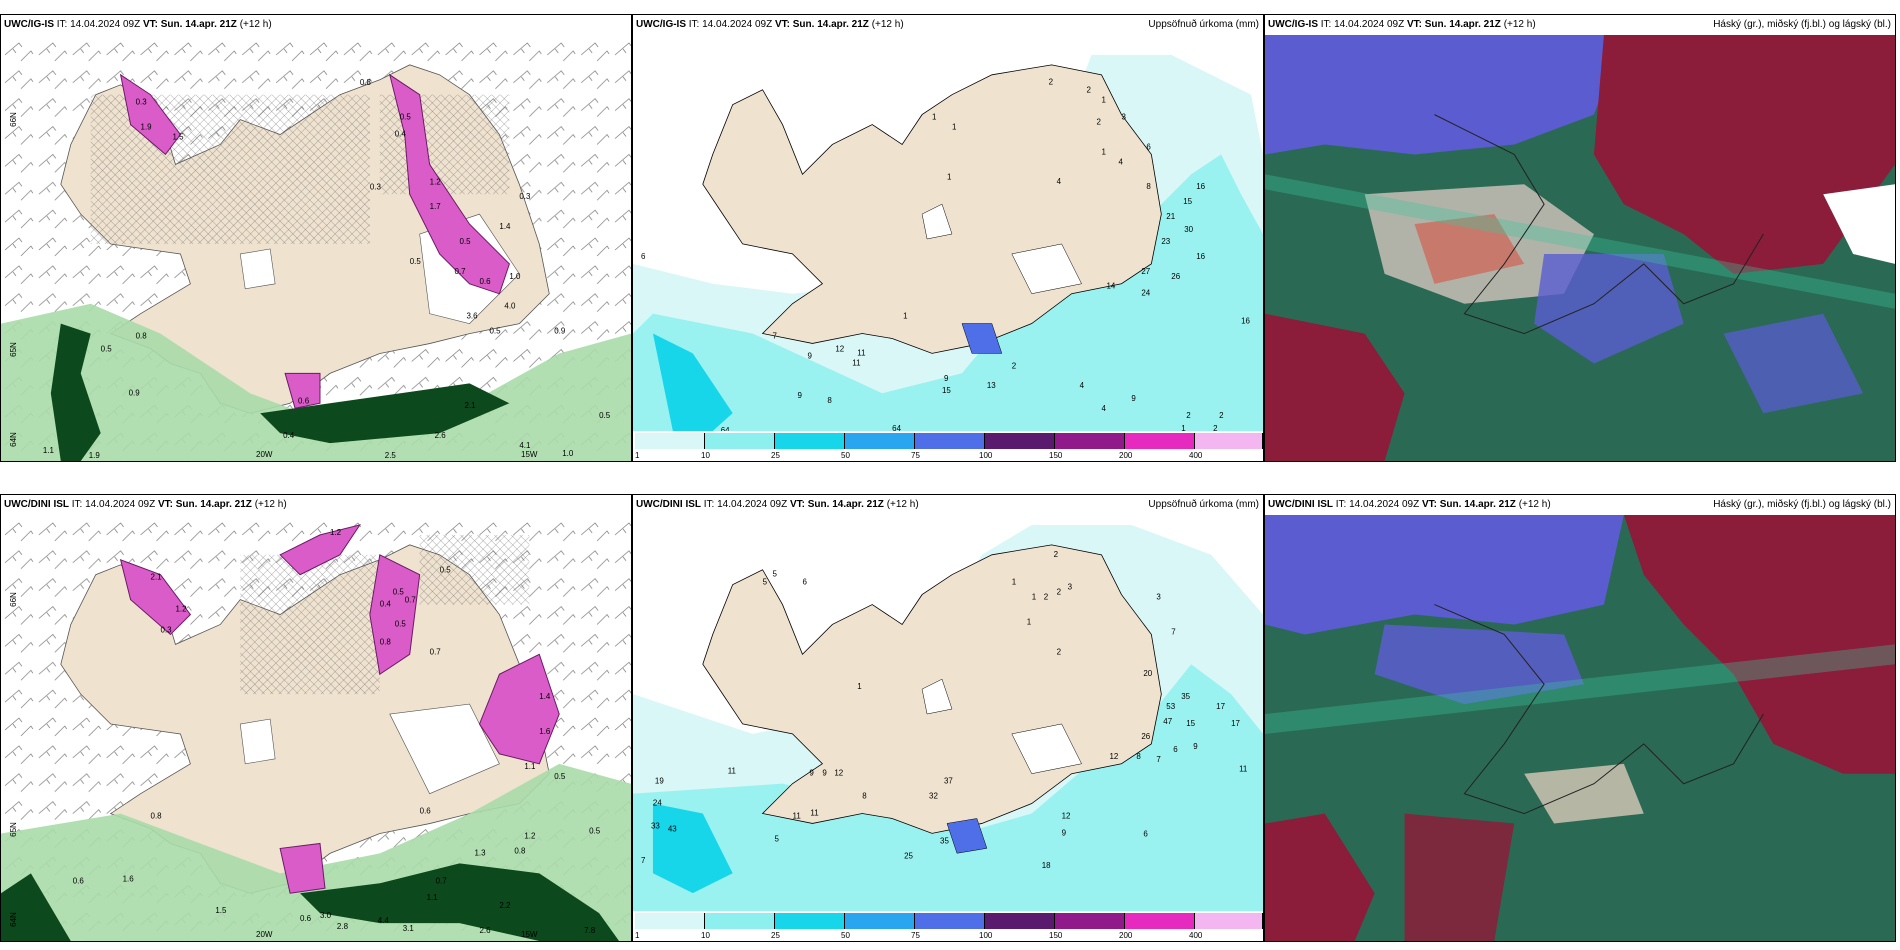  What do you see at coordinates (150, 114) in the screenshot?
I see `pink-precip-west` at bounding box center [150, 114].